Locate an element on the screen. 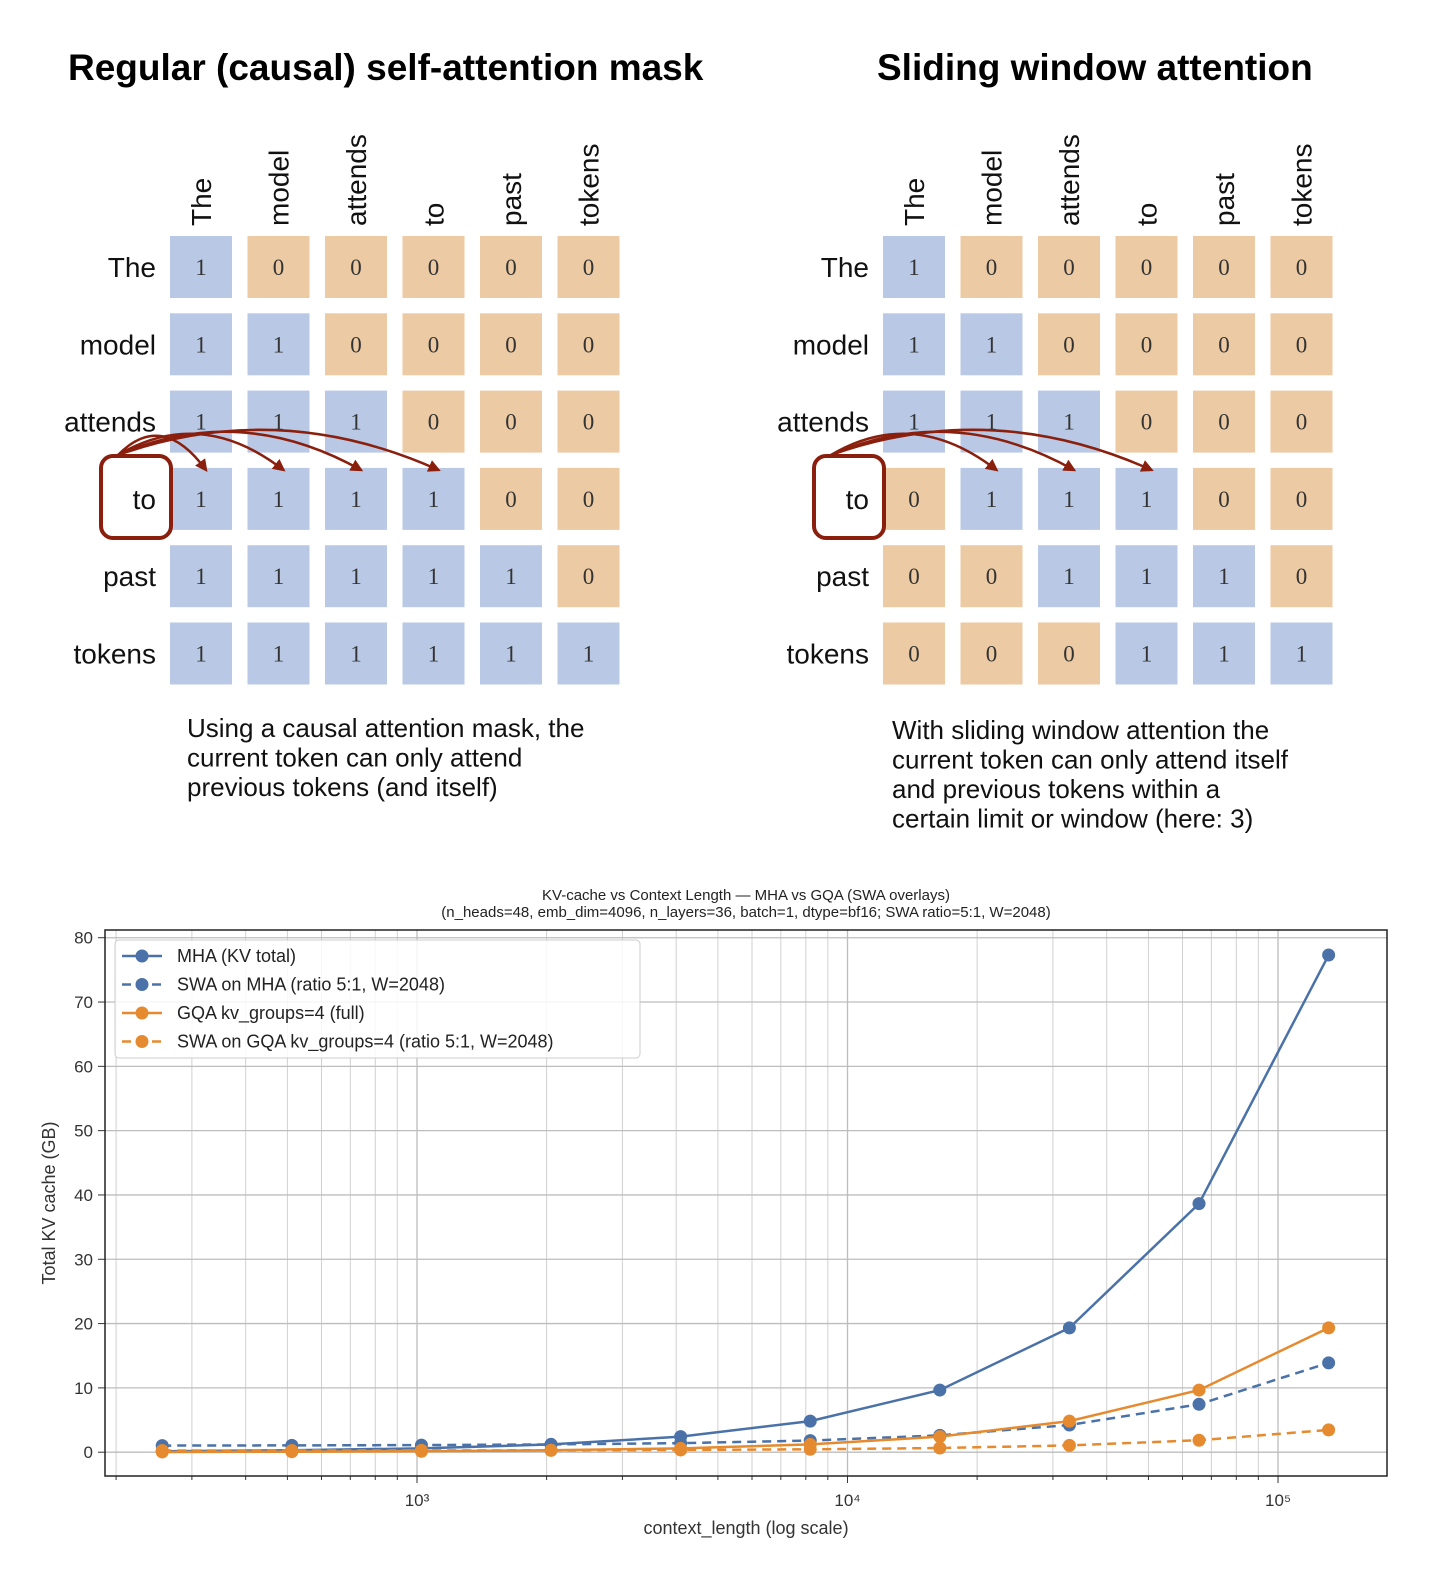  diagram-title: Regular (causal) self-attention mask is located at coordinates (386, 67).